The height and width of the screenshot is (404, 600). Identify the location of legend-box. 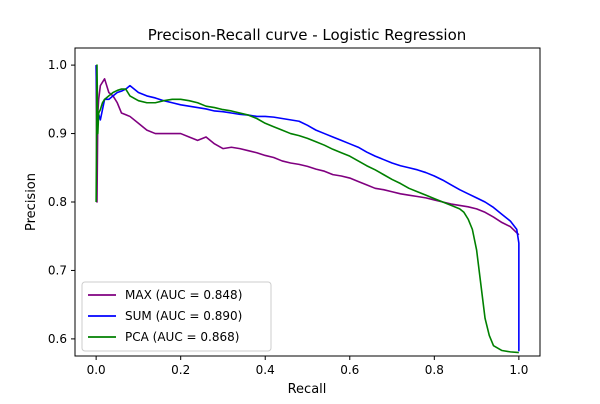
(176, 316).